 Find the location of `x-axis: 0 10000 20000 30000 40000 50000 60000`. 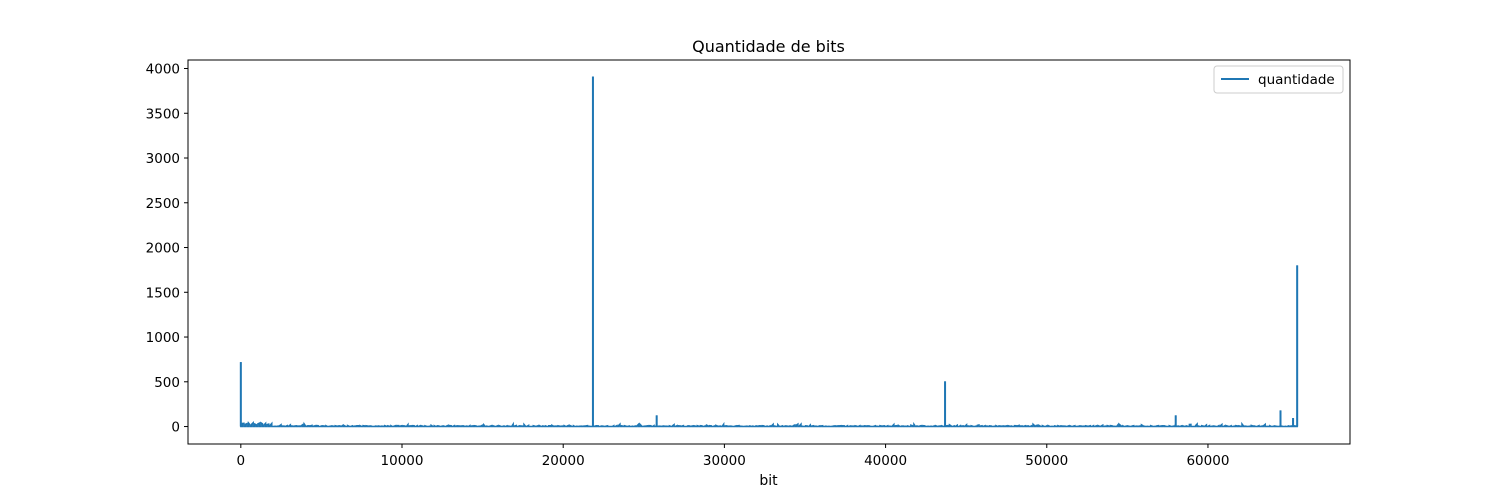

x-axis: 0 10000 20000 30000 40000 50000 60000 is located at coordinates (733, 456).